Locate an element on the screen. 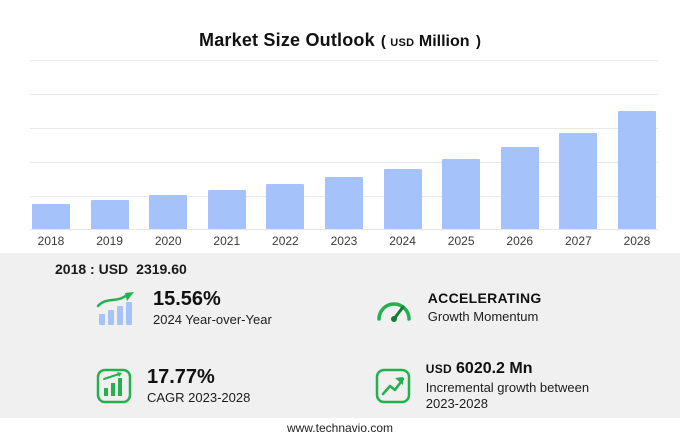  bar-2020 is located at coordinates (168, 212).